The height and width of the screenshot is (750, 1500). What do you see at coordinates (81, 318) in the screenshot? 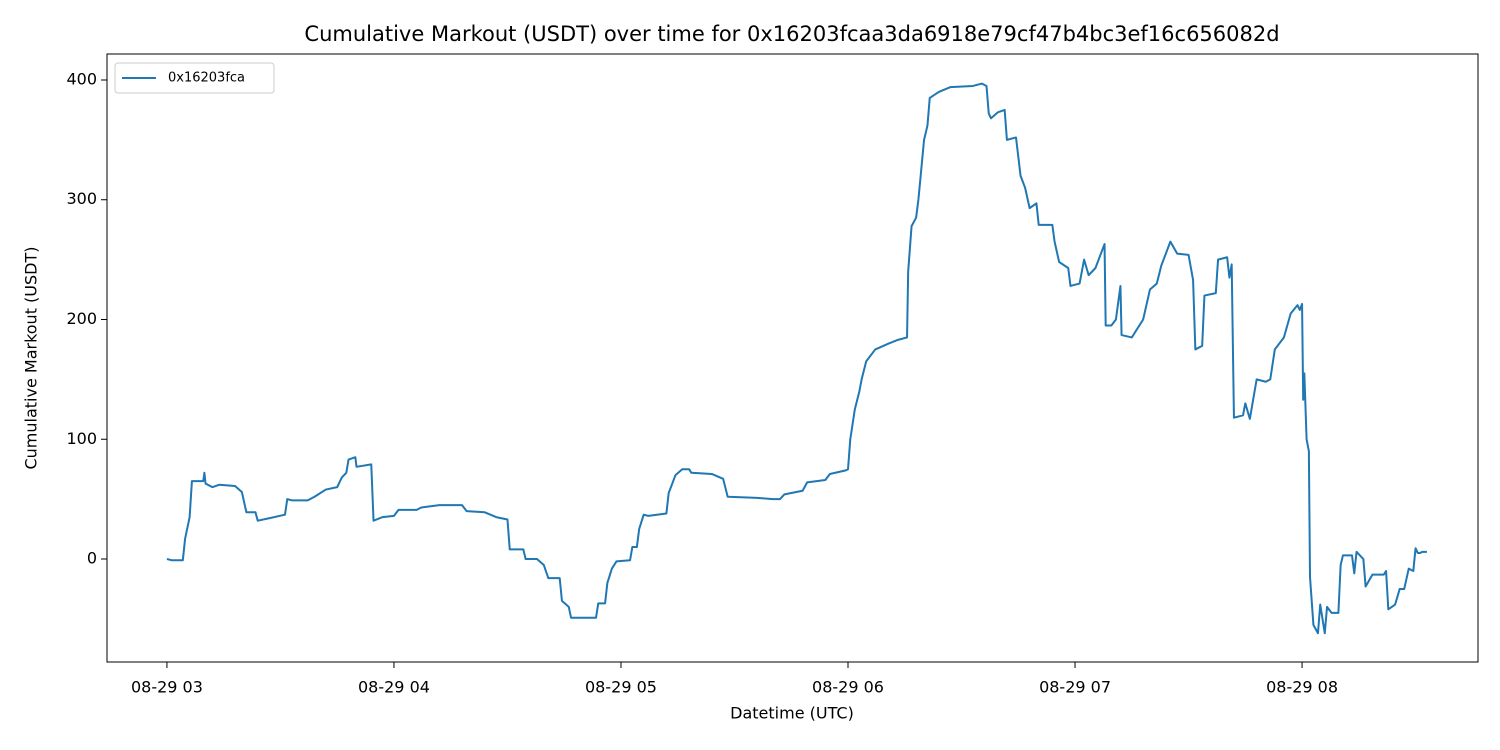
I see `y-tick-label: 200` at bounding box center [81, 318].